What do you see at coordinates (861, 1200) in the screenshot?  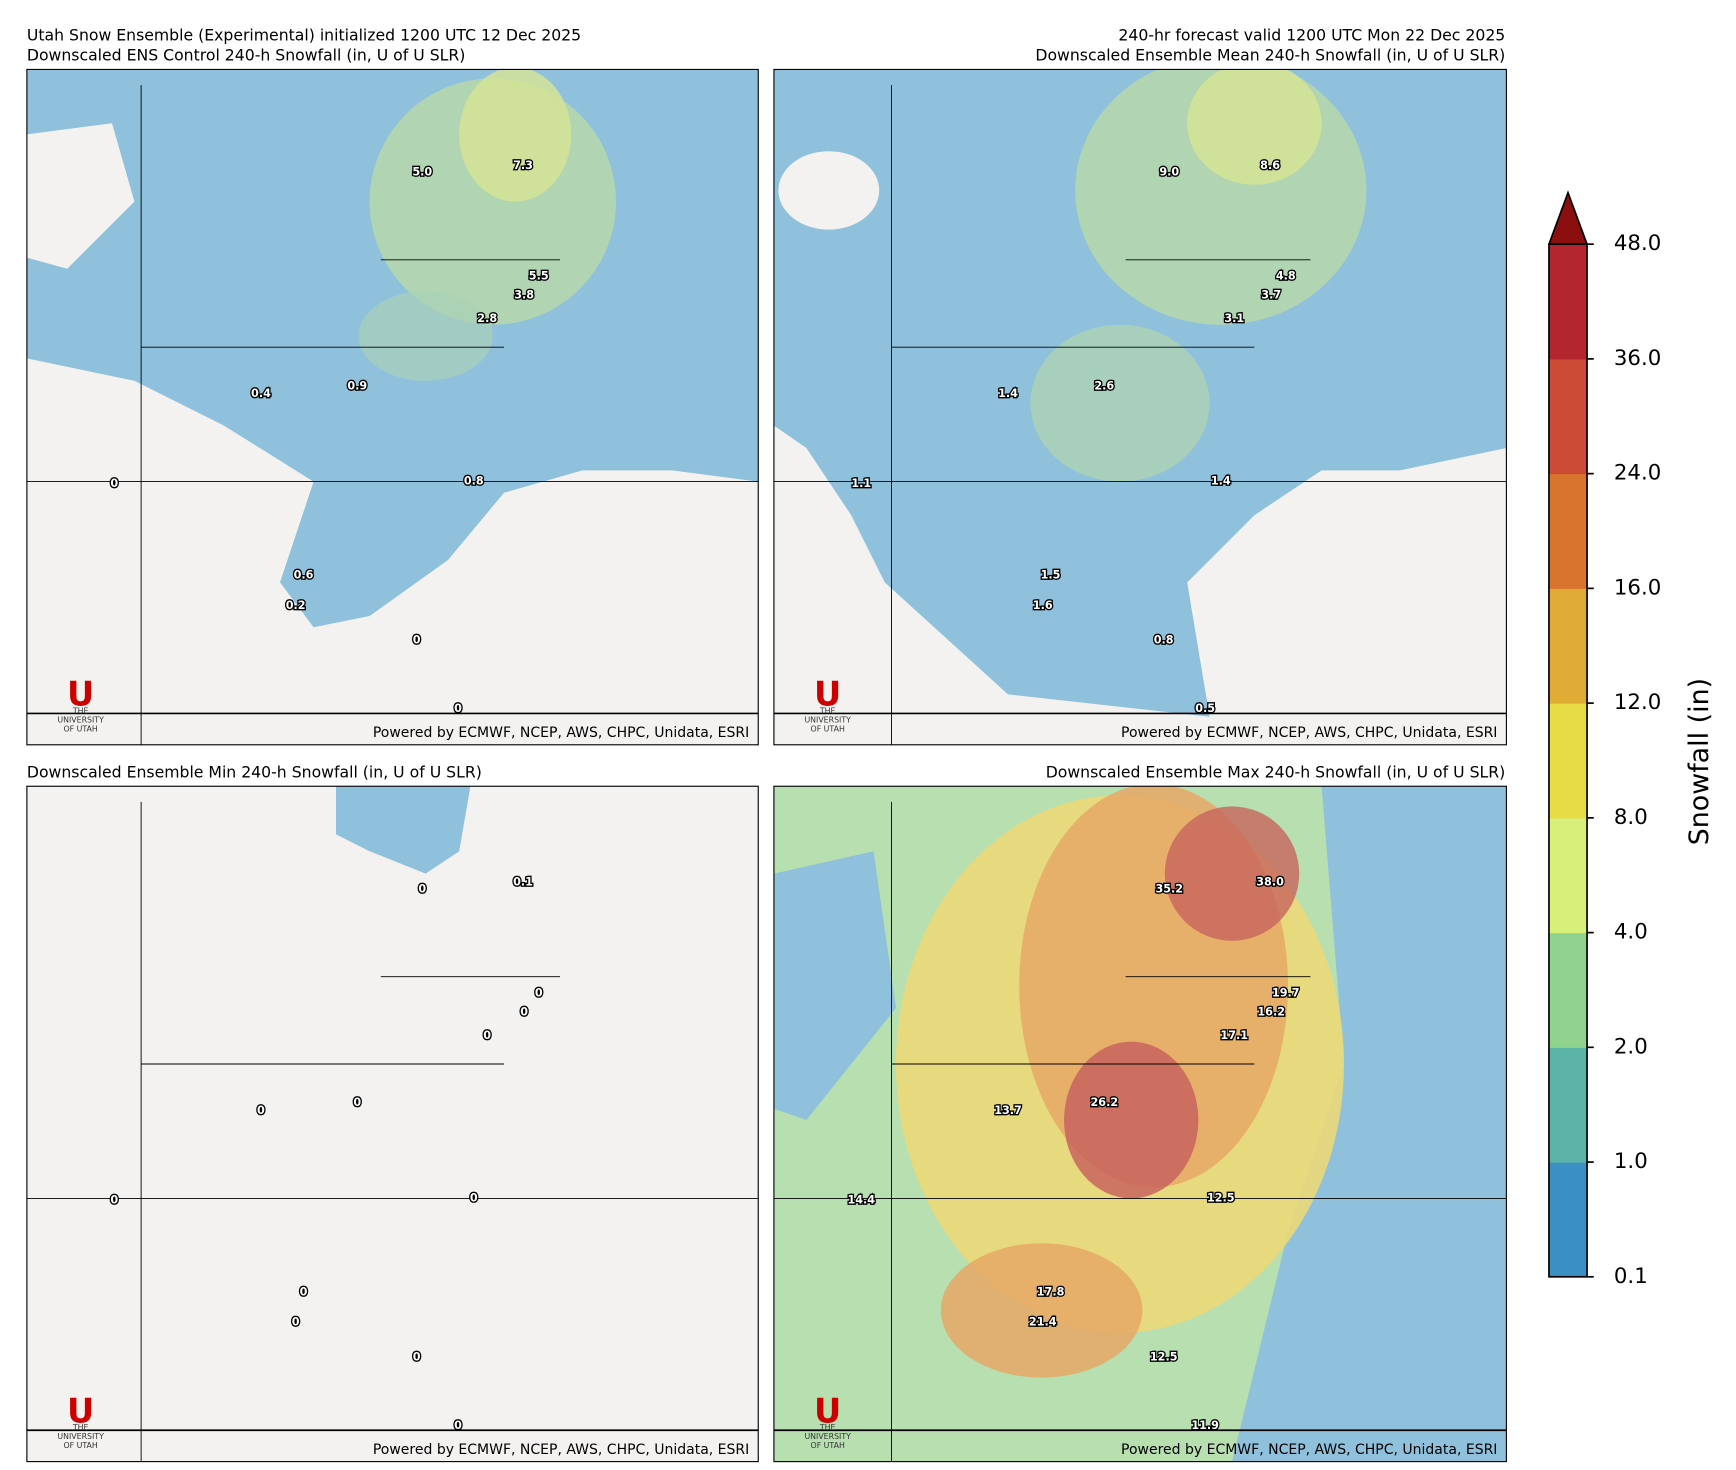 I see `point-label: 14.4` at bounding box center [861, 1200].